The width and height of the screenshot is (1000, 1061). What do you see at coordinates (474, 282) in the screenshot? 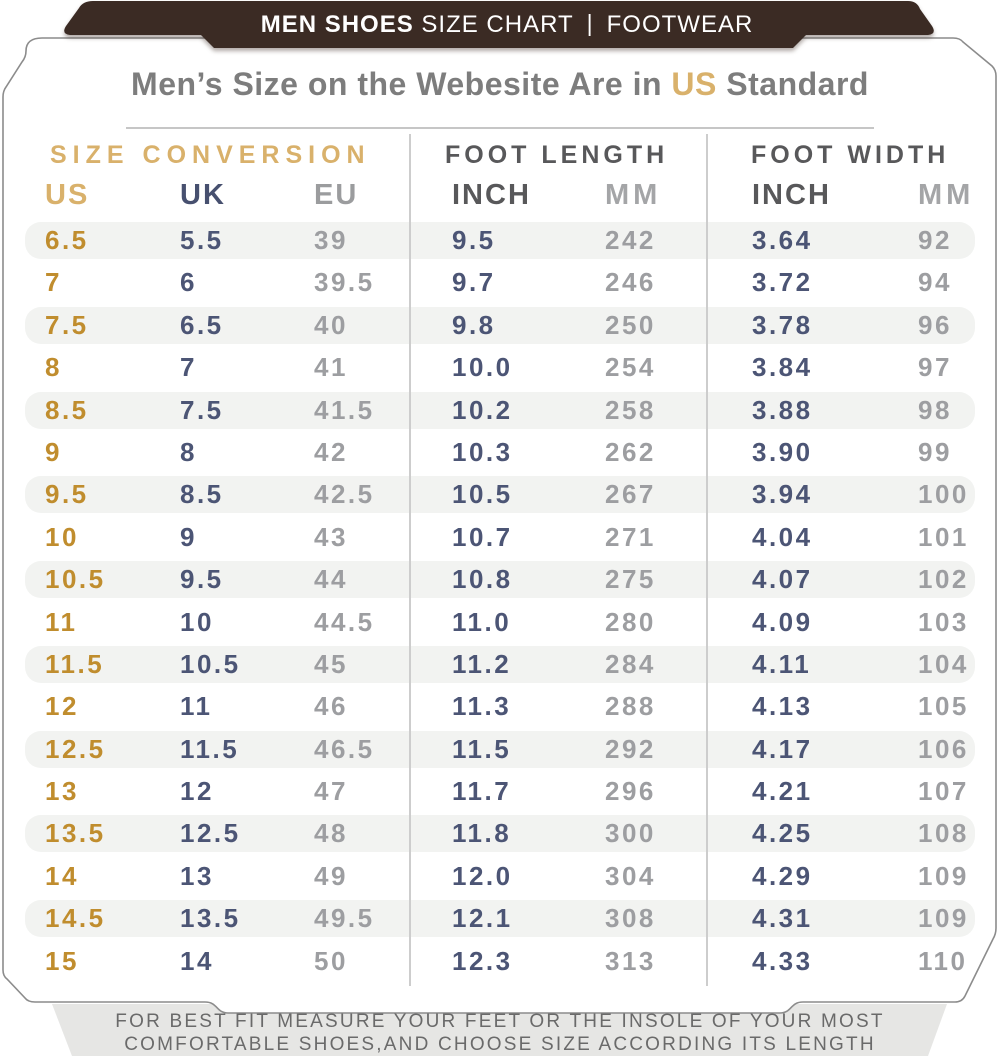
I see `cell: 9.7` at bounding box center [474, 282].